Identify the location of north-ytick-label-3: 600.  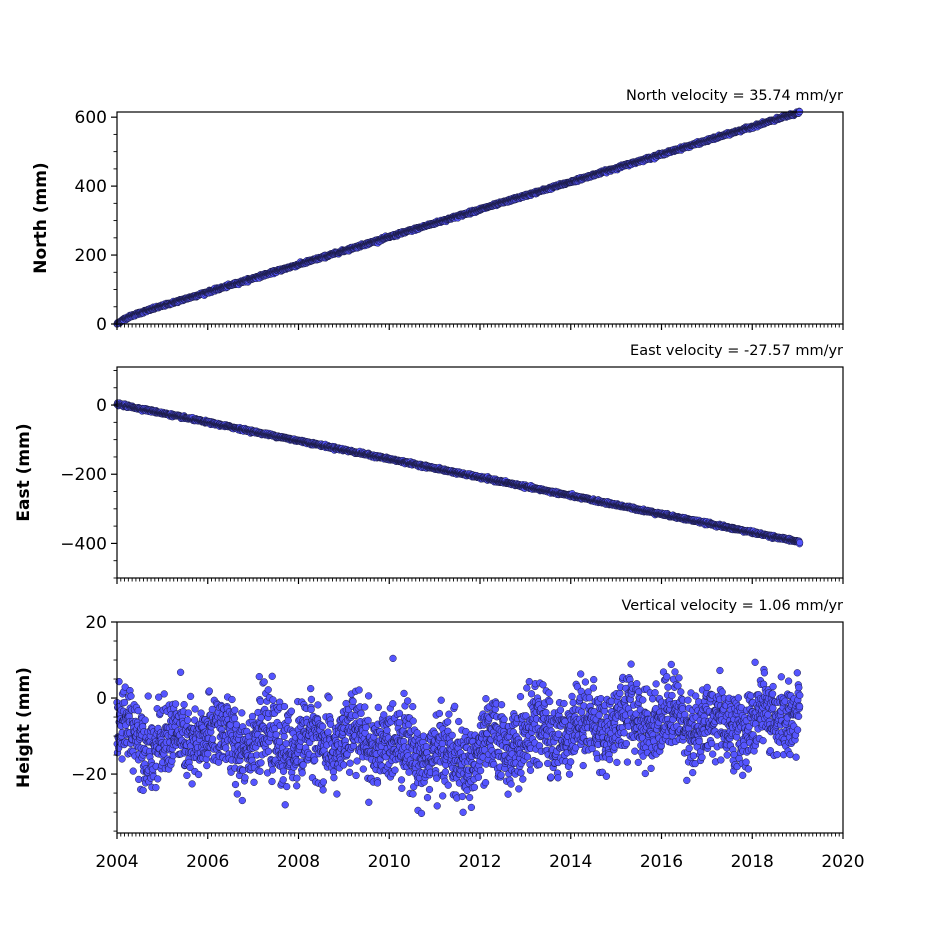
(91, 118).